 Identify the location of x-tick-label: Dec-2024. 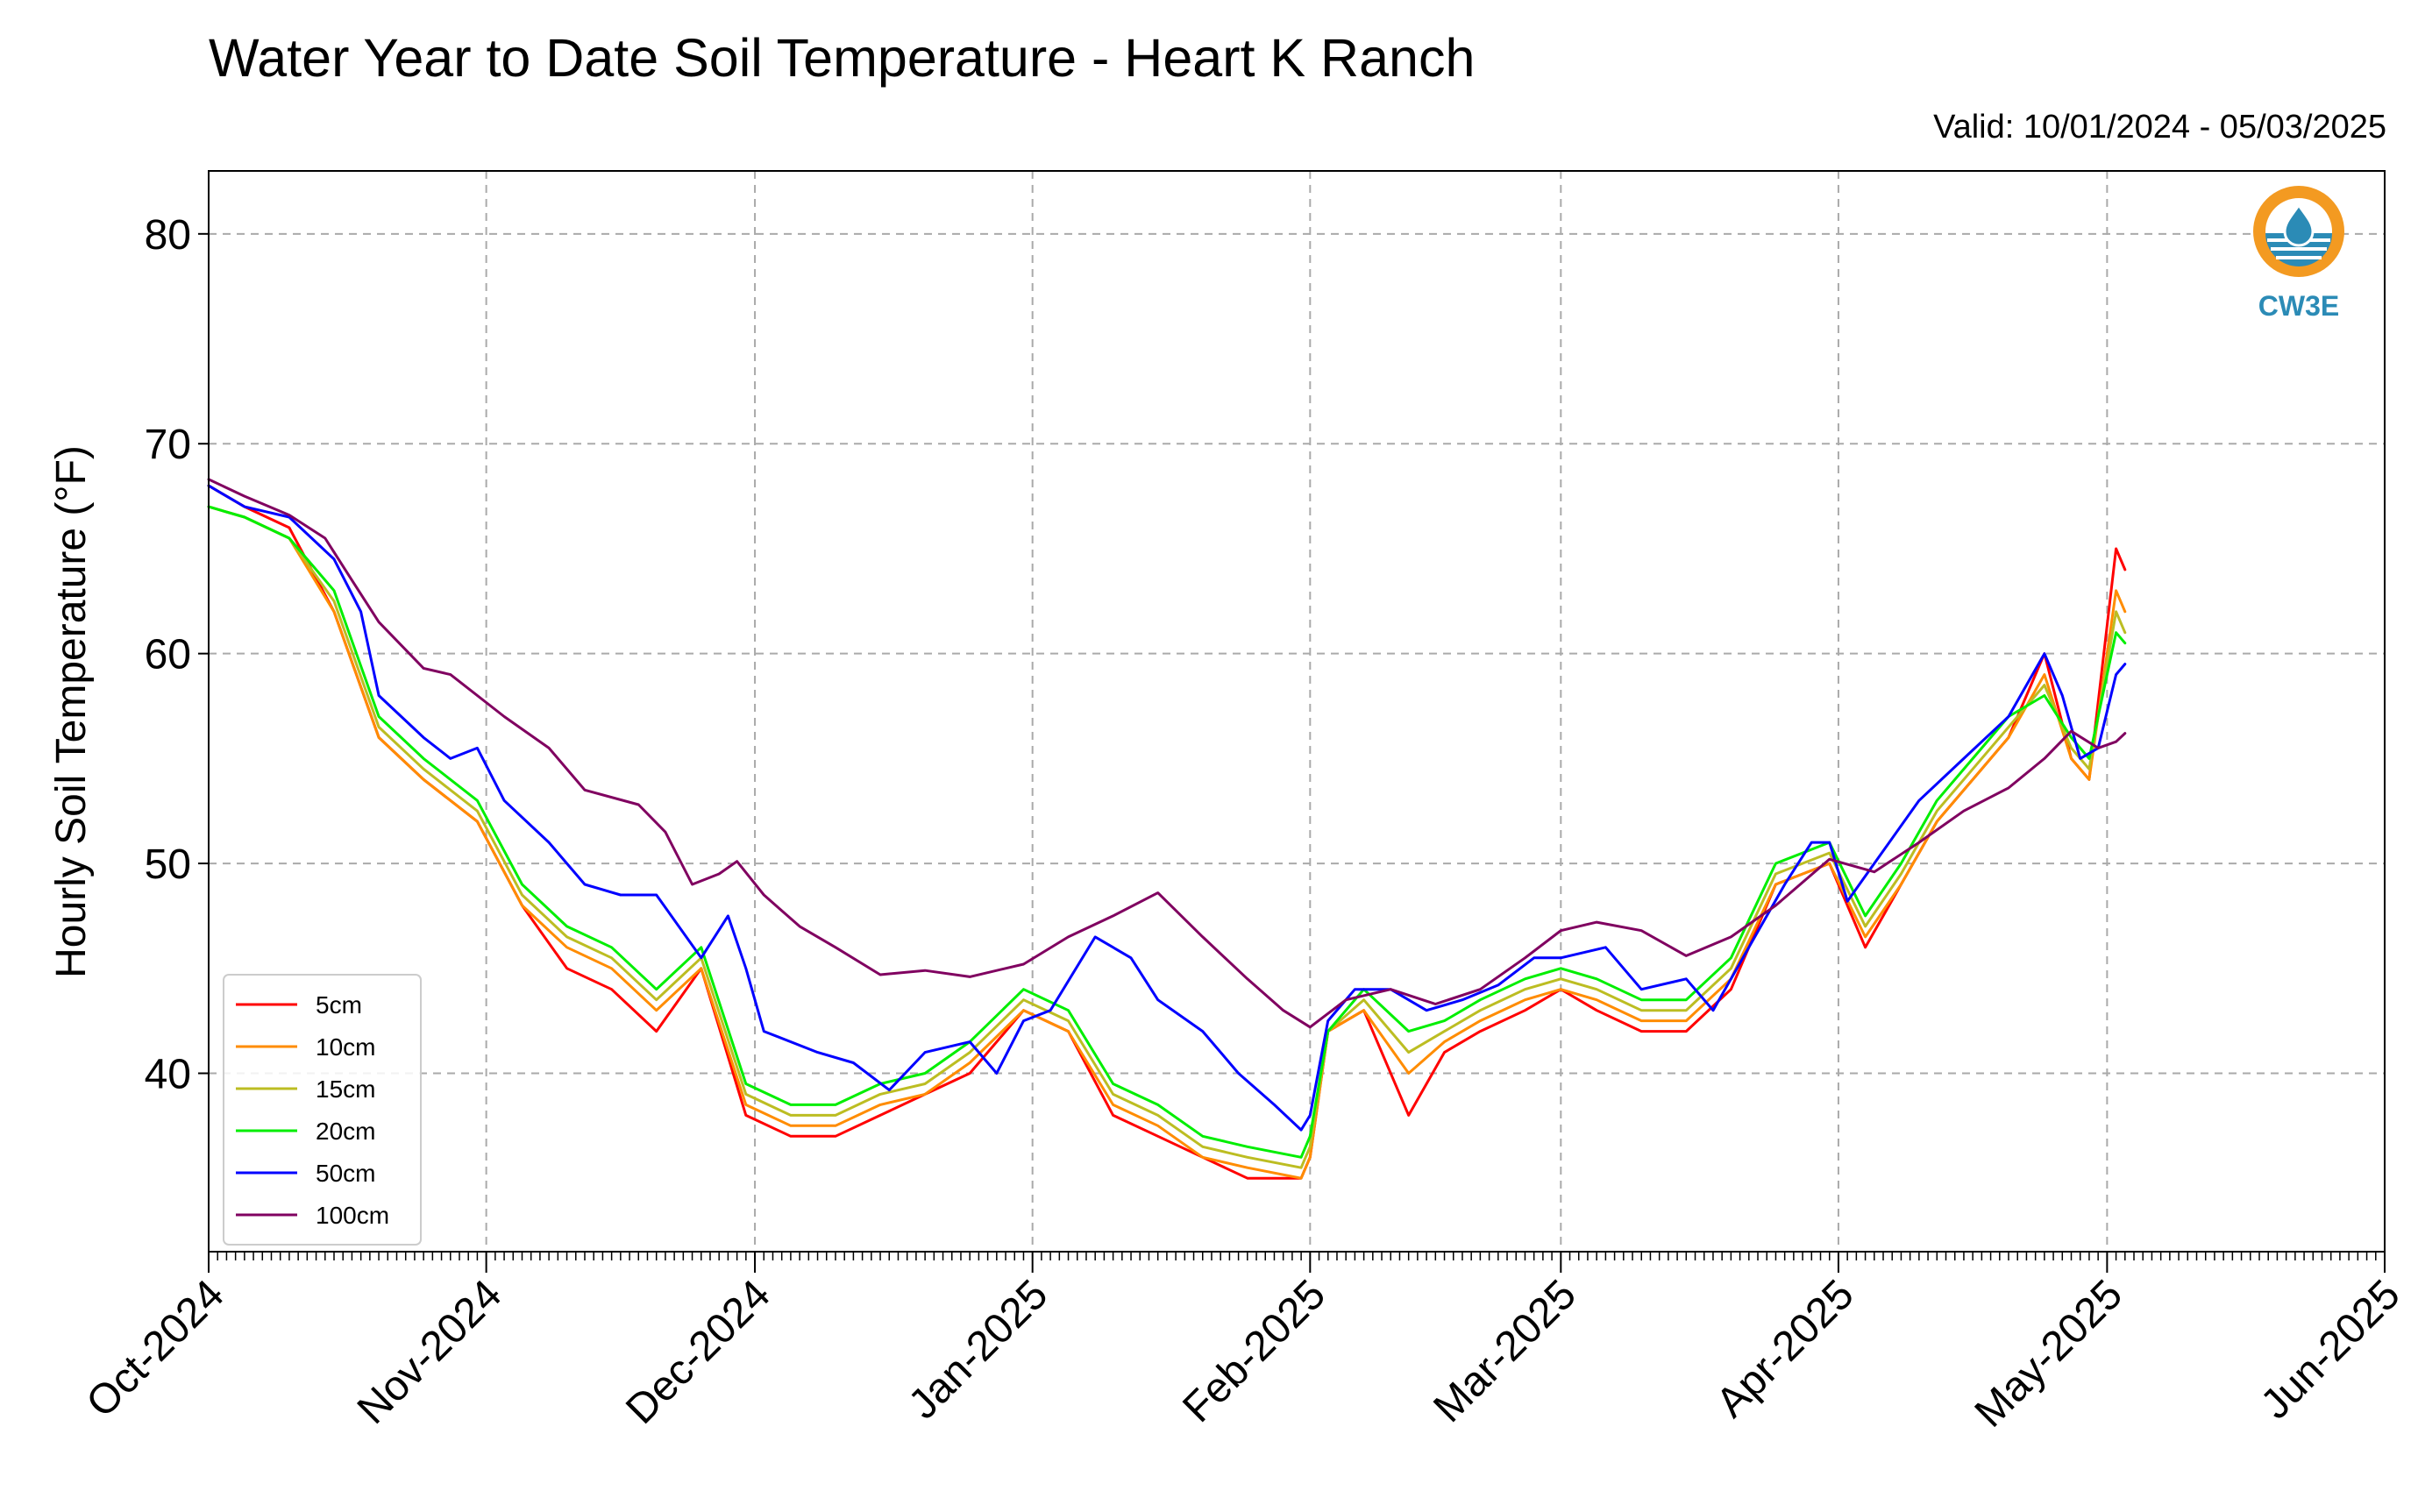
(698, 1352).